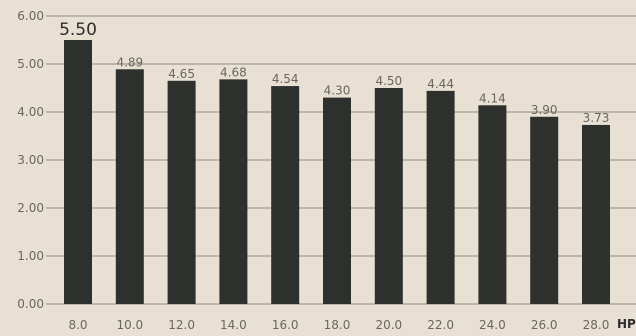  What do you see at coordinates (30, 16) in the screenshot?
I see `y-tick-label: 6.00` at bounding box center [30, 16].